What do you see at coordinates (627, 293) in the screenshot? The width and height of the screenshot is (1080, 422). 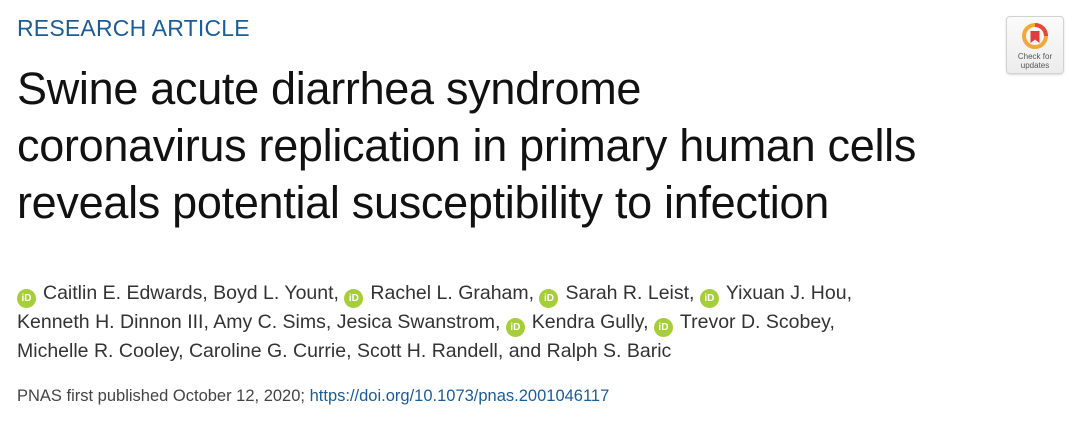 I see `author-name: Sarah R. Leist` at bounding box center [627, 293].